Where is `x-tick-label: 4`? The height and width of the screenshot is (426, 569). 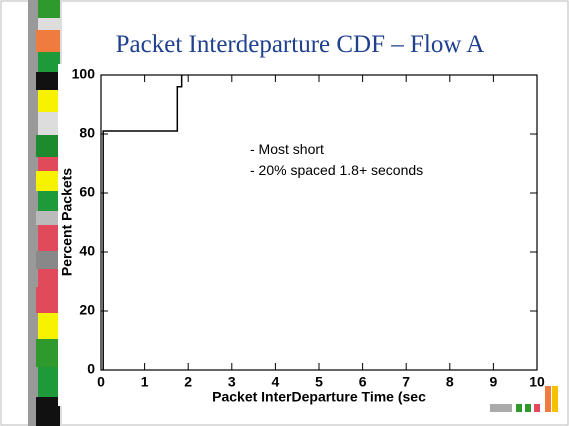
x-tick-label: 4 is located at coordinates (276, 382).